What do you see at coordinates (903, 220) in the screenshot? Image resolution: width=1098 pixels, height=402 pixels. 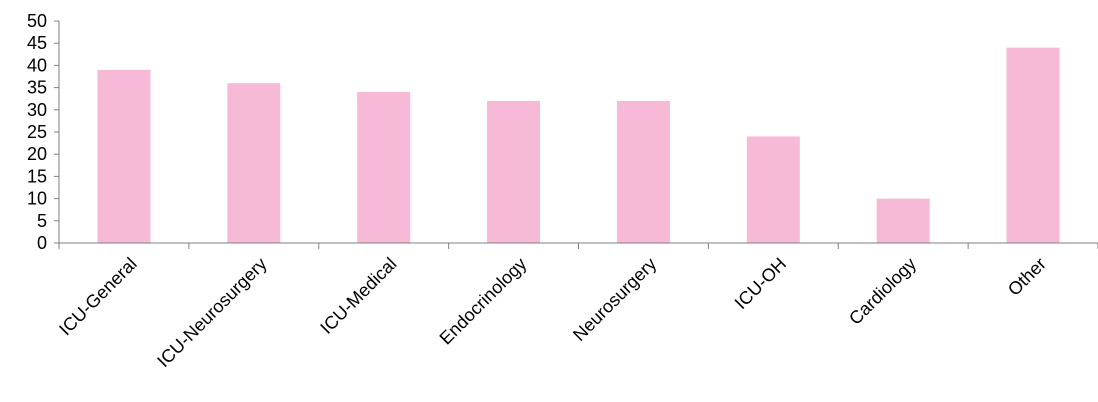 I see `bar-cardiology` at bounding box center [903, 220].